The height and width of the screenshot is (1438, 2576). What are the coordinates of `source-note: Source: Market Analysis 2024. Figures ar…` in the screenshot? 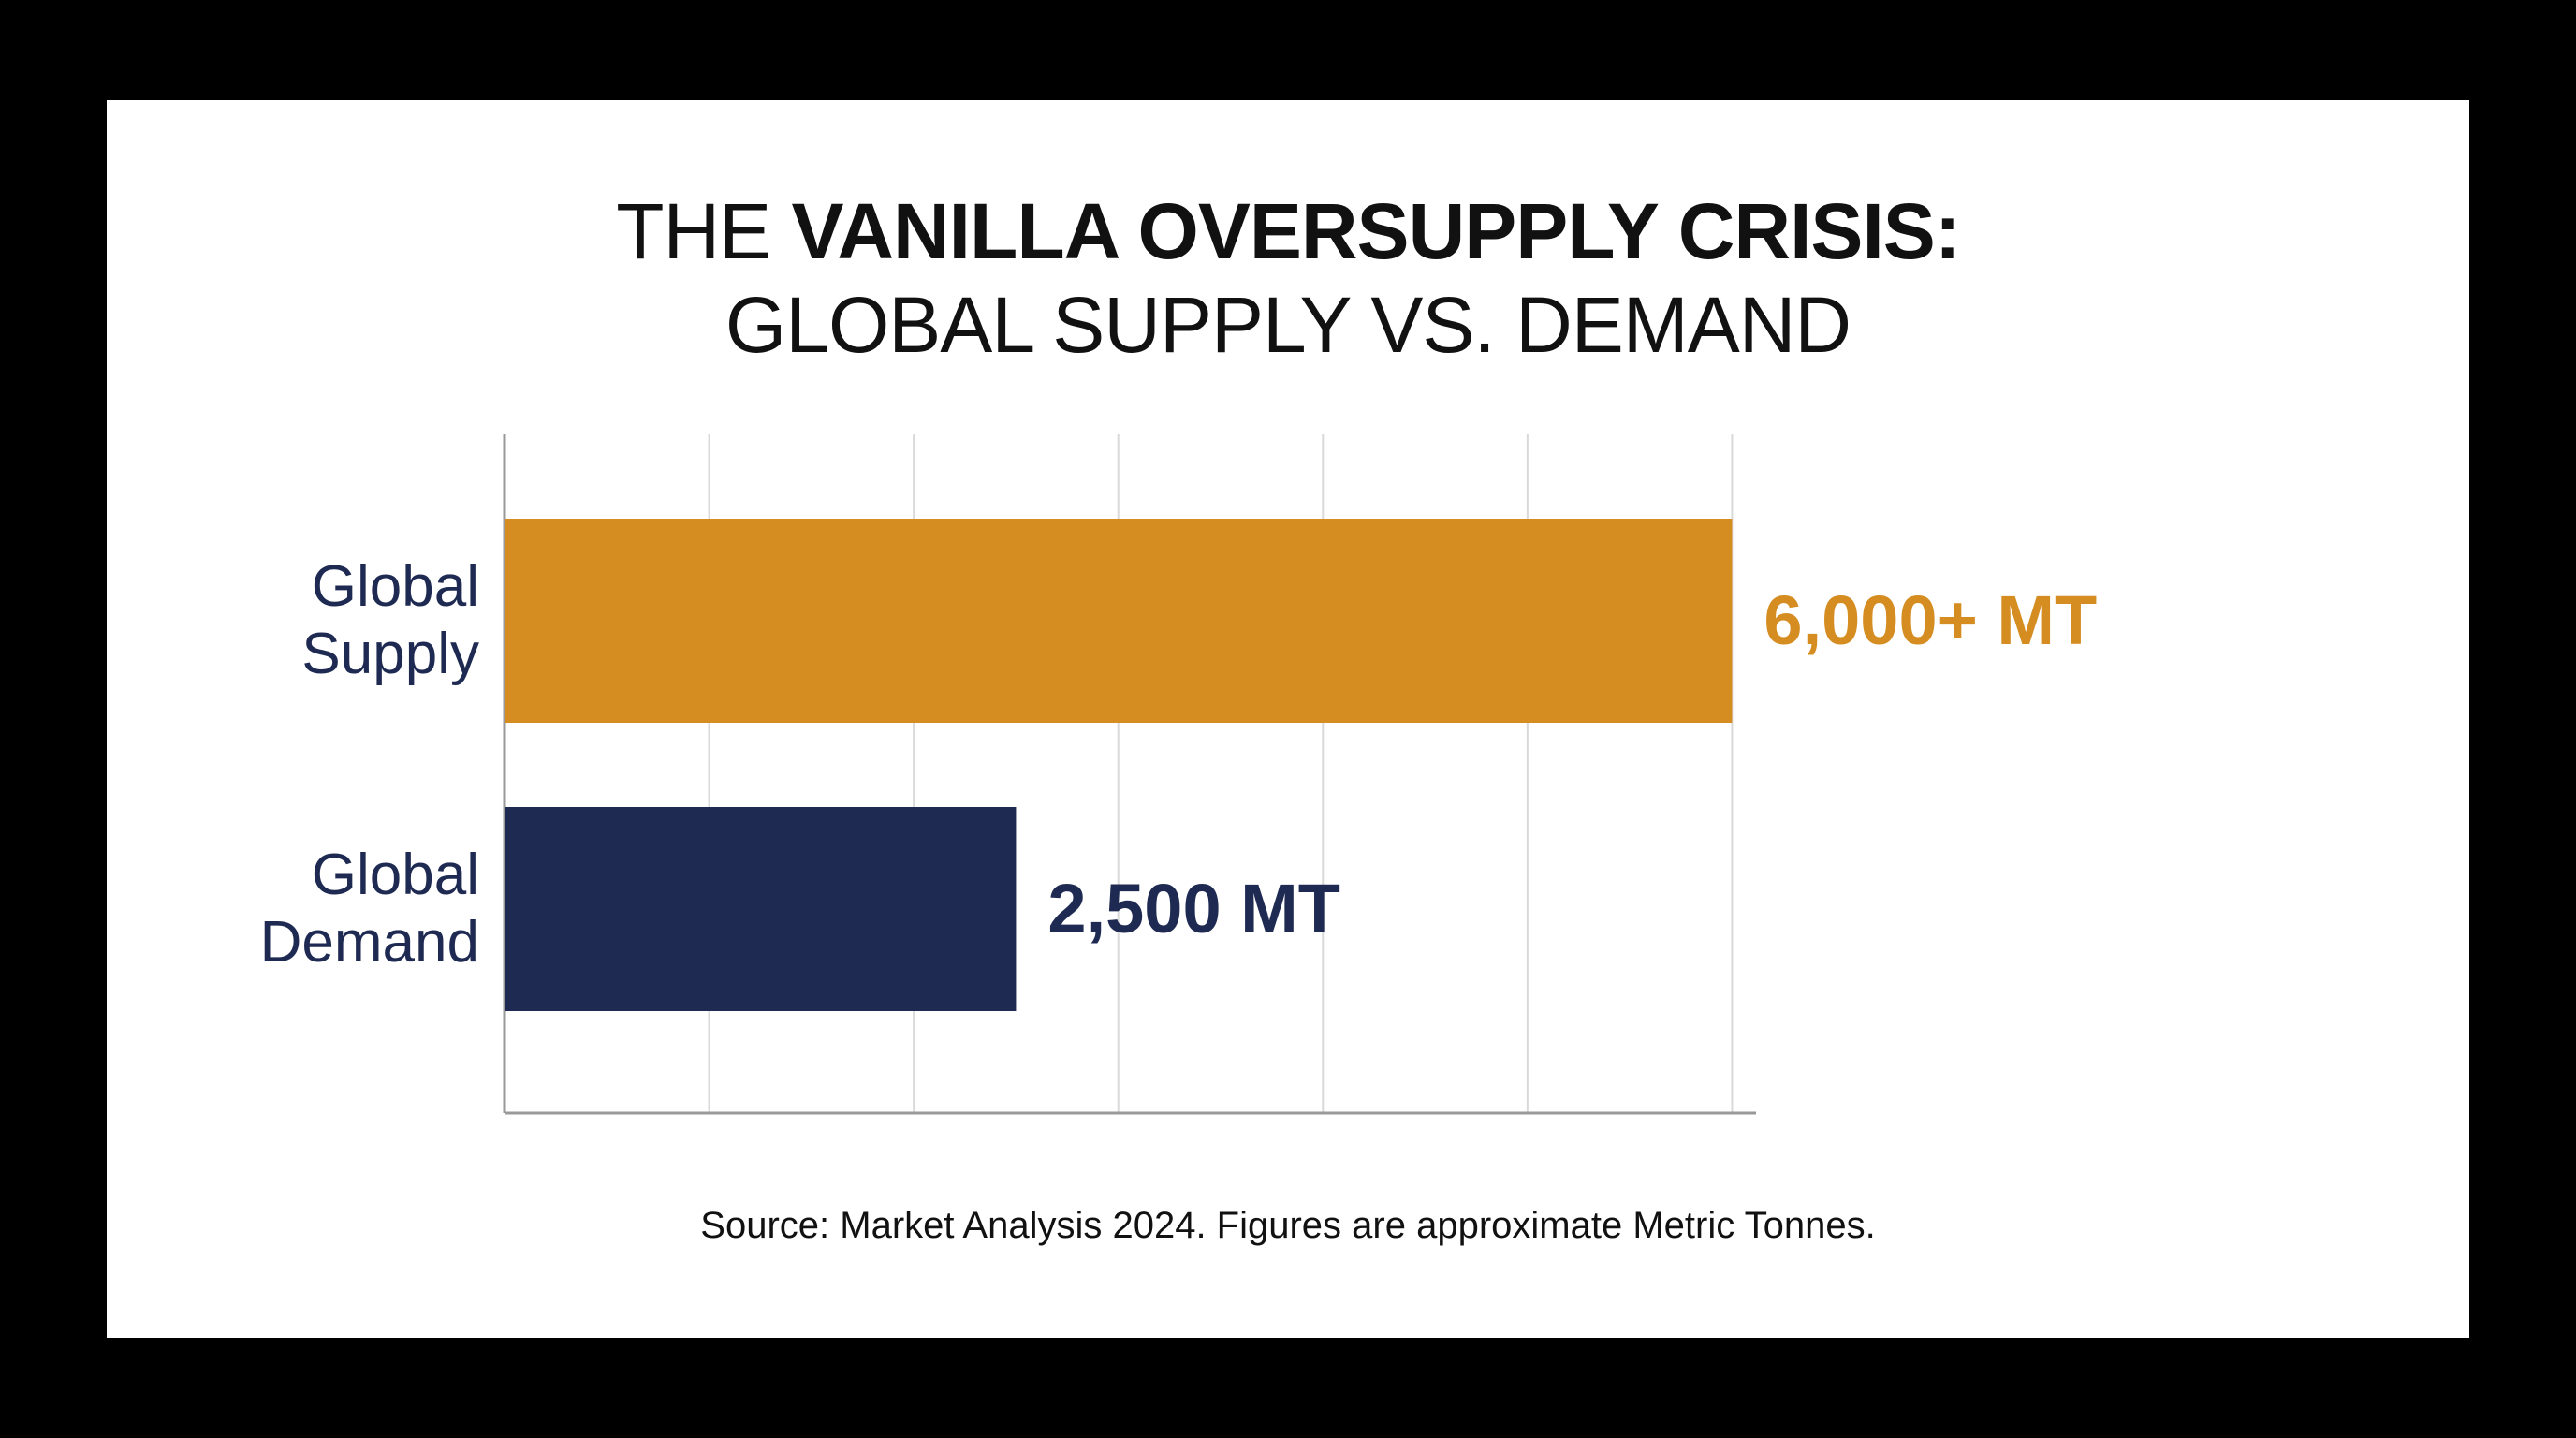 It's located at (1288, 1225).